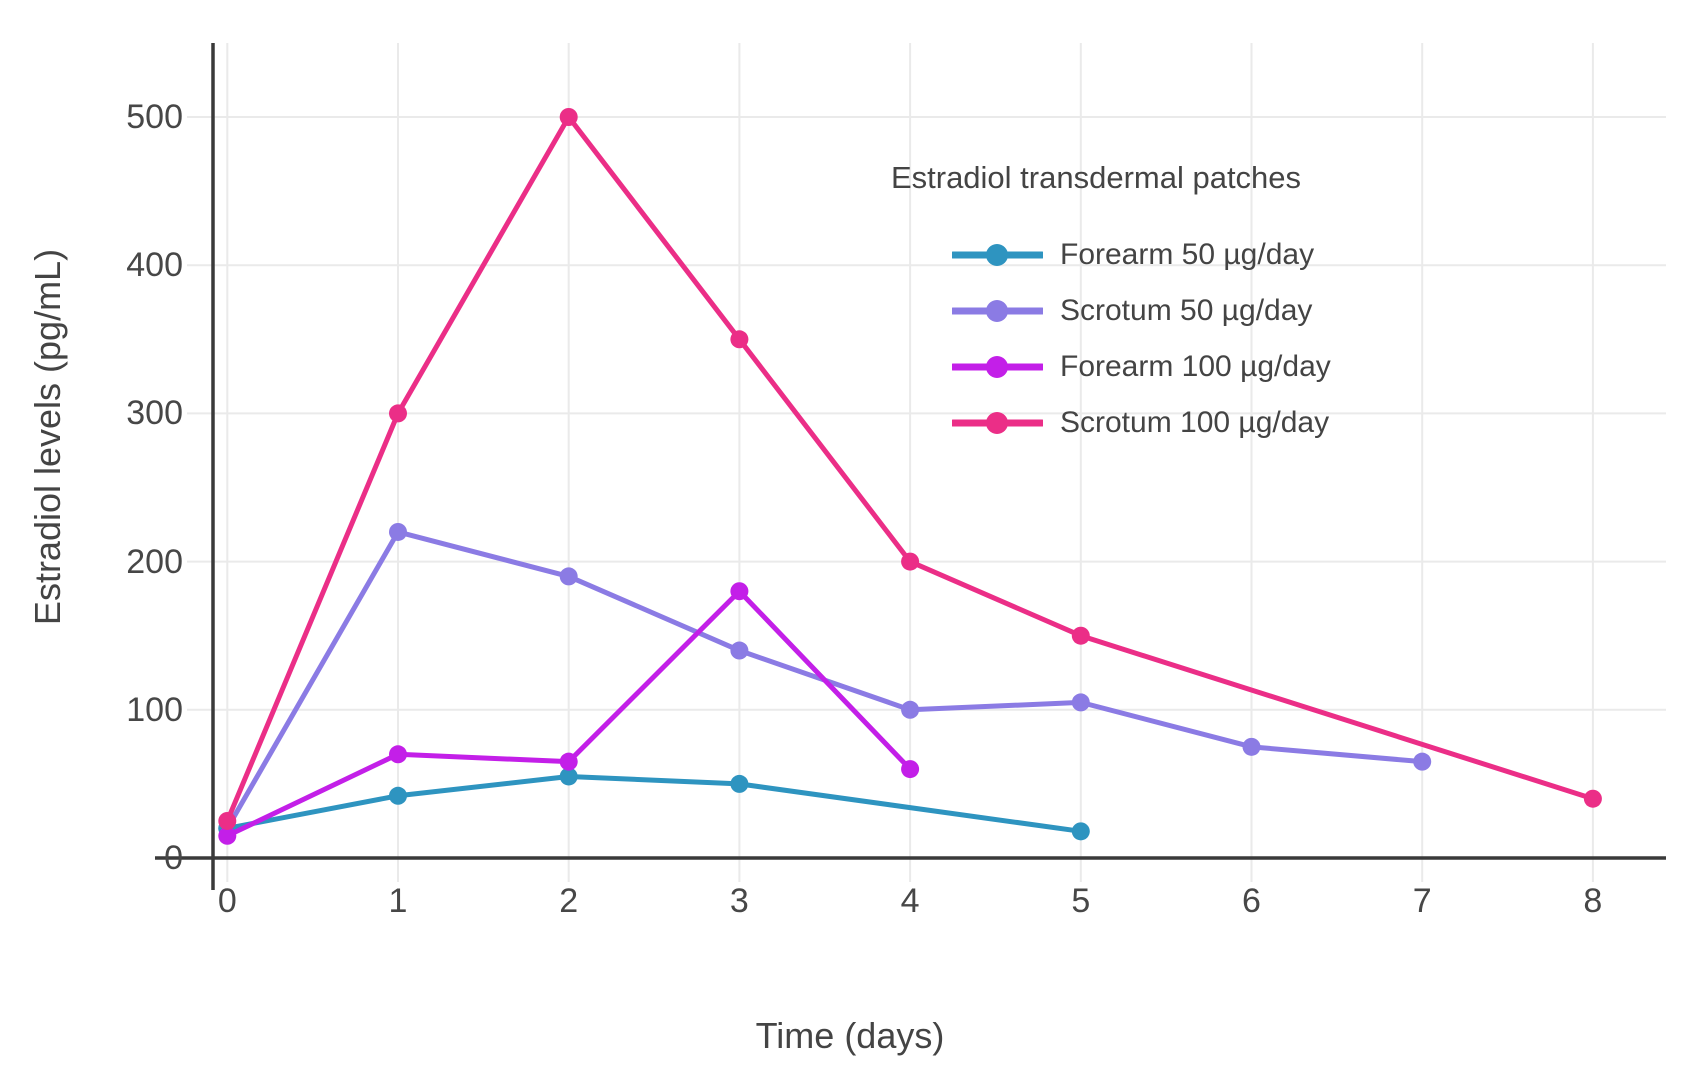  What do you see at coordinates (173, 858) in the screenshot?
I see `y-tick-label: 0` at bounding box center [173, 858].